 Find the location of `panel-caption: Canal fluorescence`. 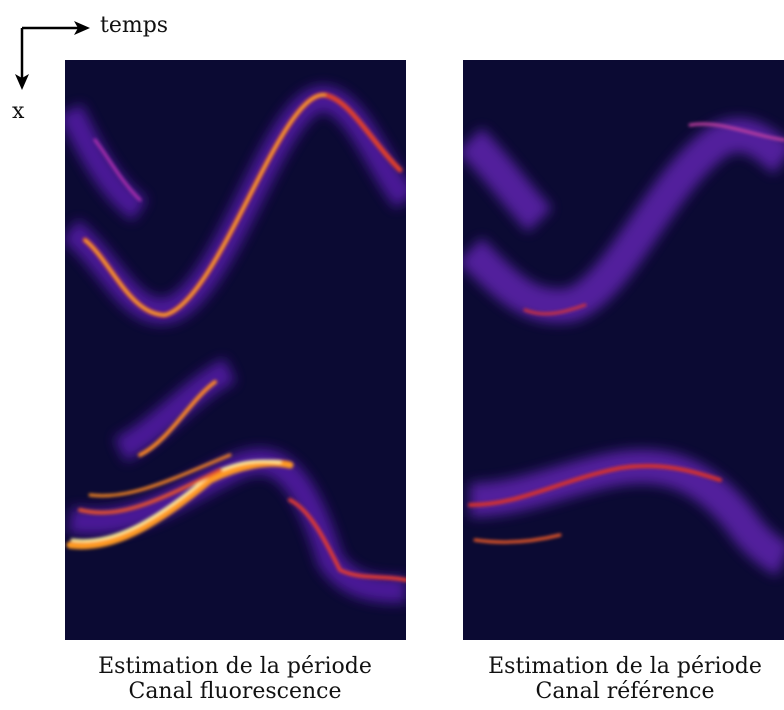

panel-caption: Canal fluorescence is located at coordinates (234, 691).